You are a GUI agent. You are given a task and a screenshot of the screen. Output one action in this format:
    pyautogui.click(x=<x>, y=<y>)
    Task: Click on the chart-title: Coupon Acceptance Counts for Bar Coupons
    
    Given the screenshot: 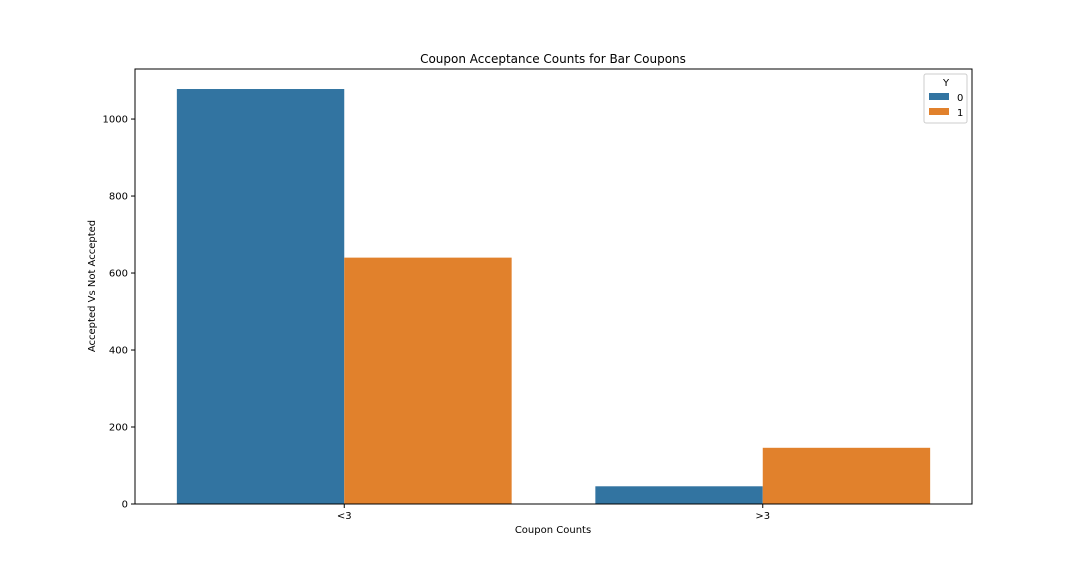 What is the action you would take?
    pyautogui.click(x=553, y=59)
    